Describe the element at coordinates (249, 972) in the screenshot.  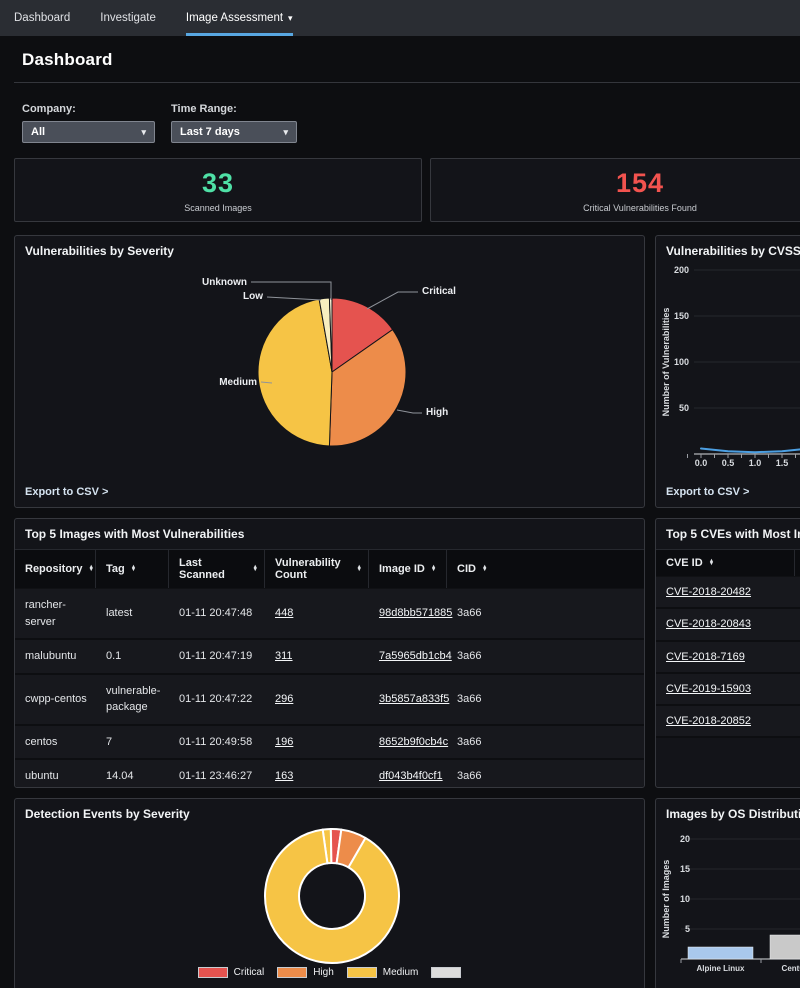
I see `legend-label: Critical` at that location.